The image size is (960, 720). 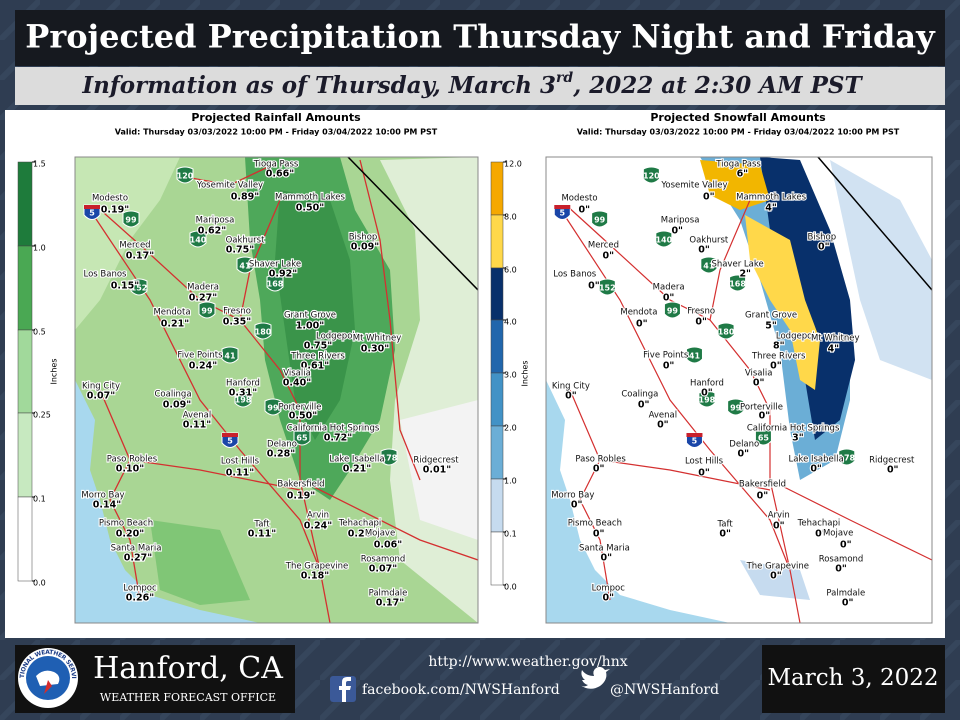 What do you see at coordinates (188, 668) in the screenshot?
I see `office-name: Hanford, CA` at bounding box center [188, 668].